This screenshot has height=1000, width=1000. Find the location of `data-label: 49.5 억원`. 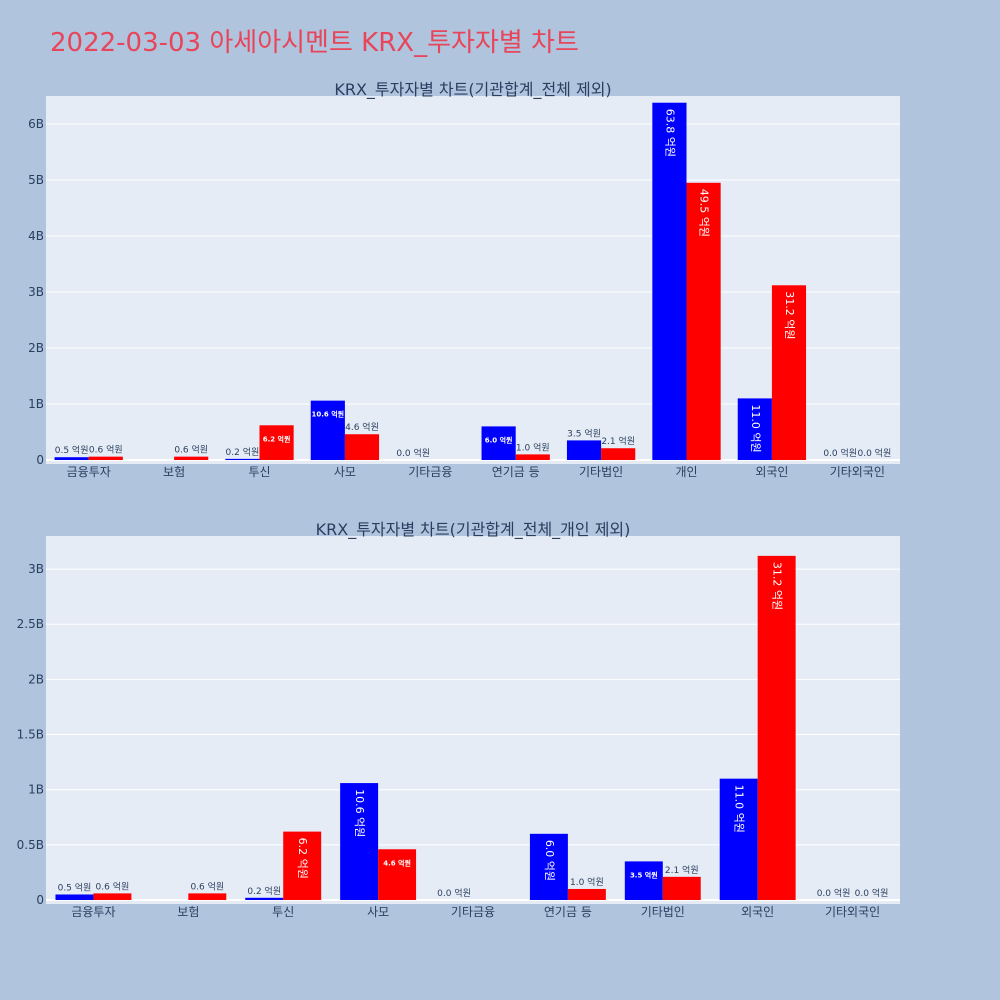

data-label: 49.5 억원 is located at coordinates (704, 213).